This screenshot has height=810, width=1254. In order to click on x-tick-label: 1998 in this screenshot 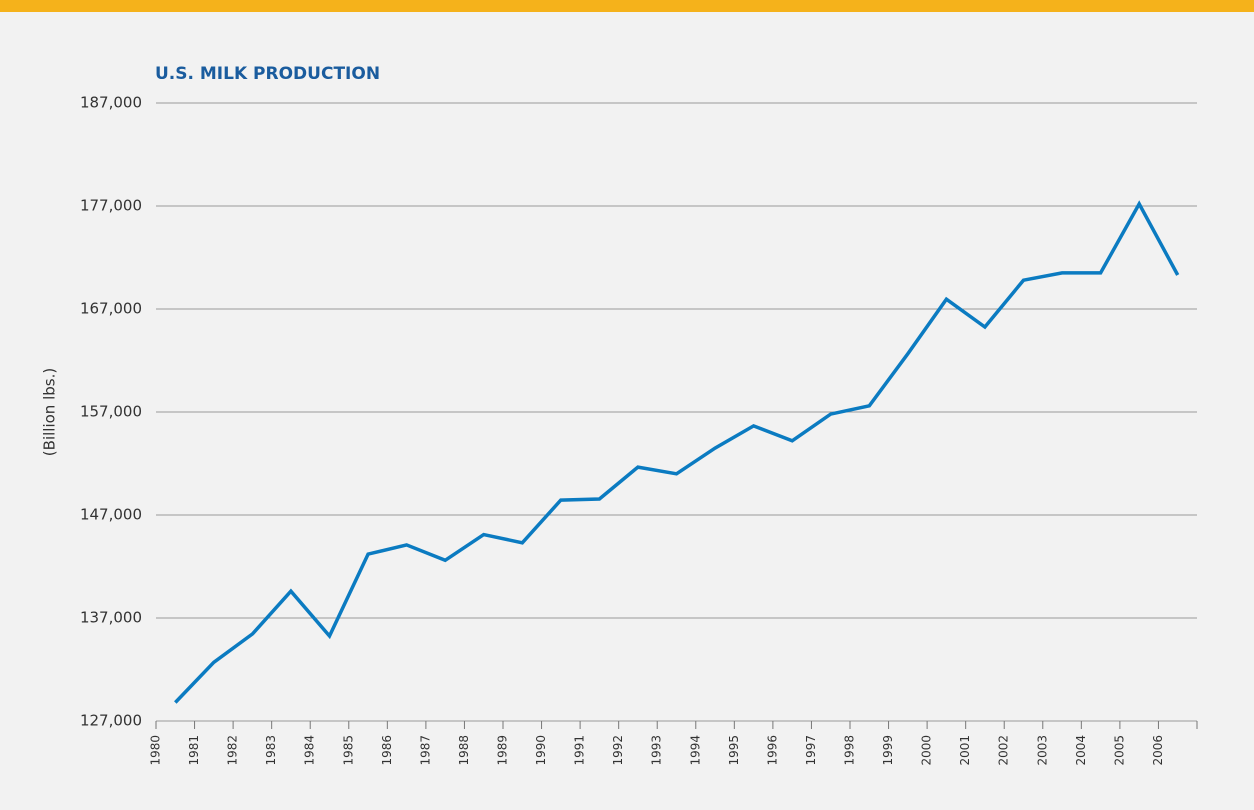, I will do `click(850, 750)`.